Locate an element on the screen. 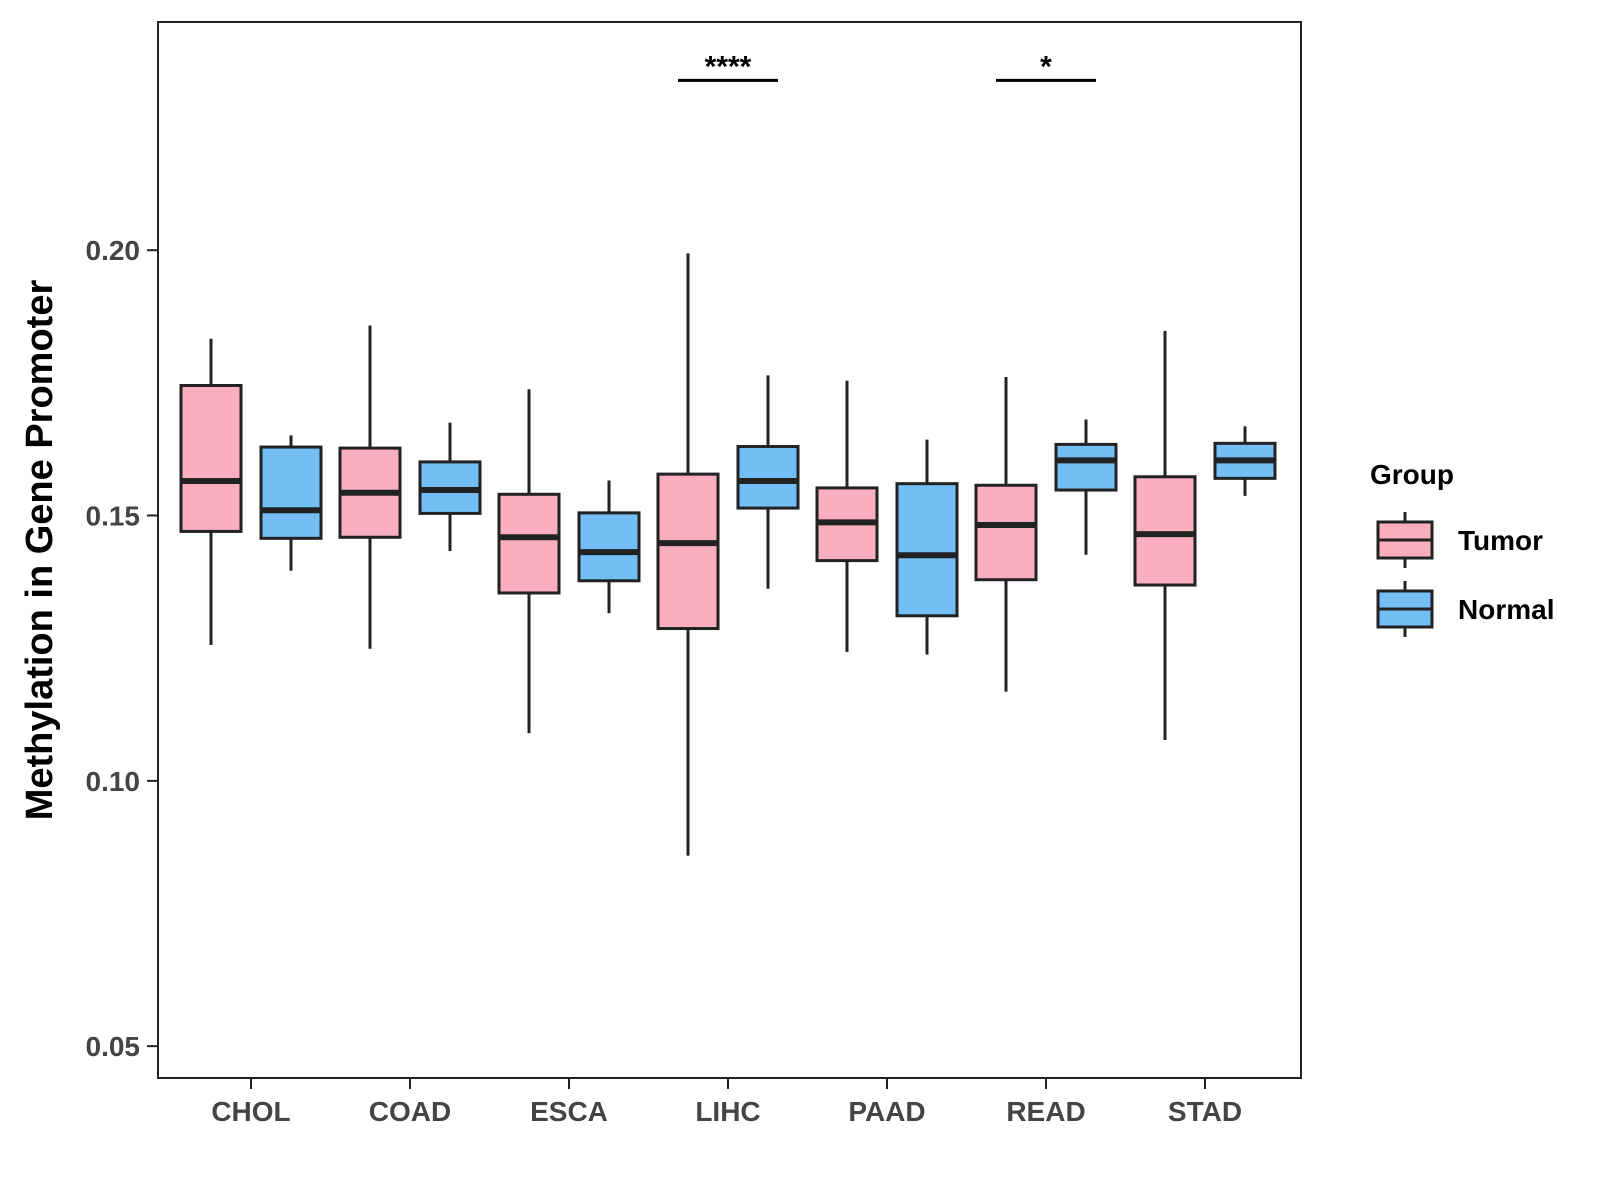 The width and height of the screenshot is (1600, 1200). x-axis: CHOL COAD ESCA LIHC PAAD READ STAD is located at coordinates (726, 1102).